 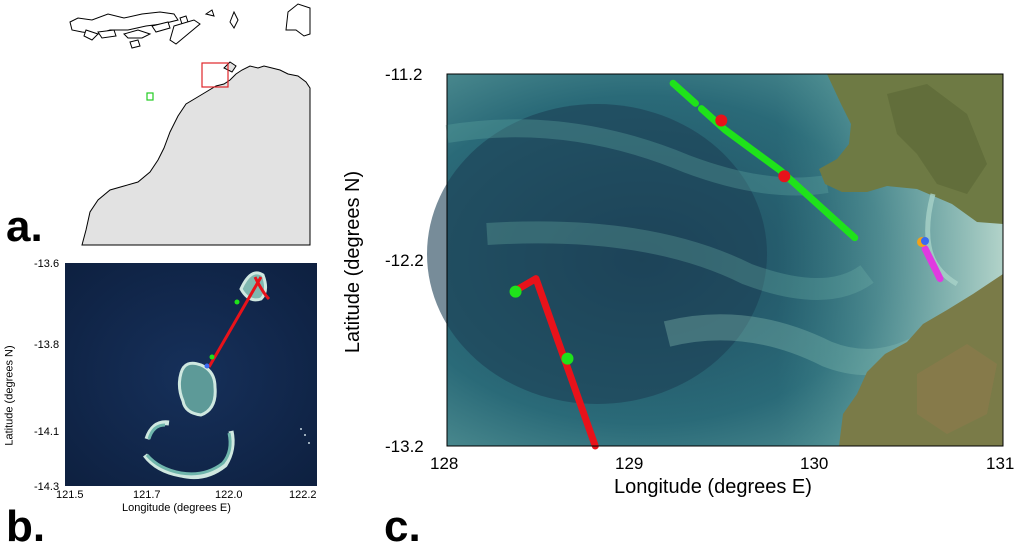 What do you see at coordinates (402, 526) in the screenshot?
I see `panel-c-label: c.` at bounding box center [402, 526].